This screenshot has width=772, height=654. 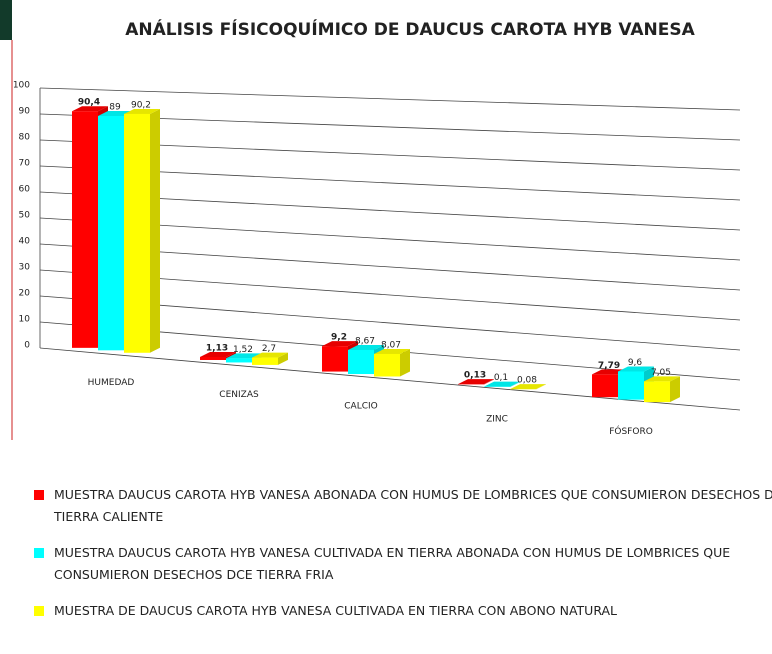 What do you see at coordinates (25, 268) in the screenshot?
I see `y-tick-label: 30` at bounding box center [25, 268].